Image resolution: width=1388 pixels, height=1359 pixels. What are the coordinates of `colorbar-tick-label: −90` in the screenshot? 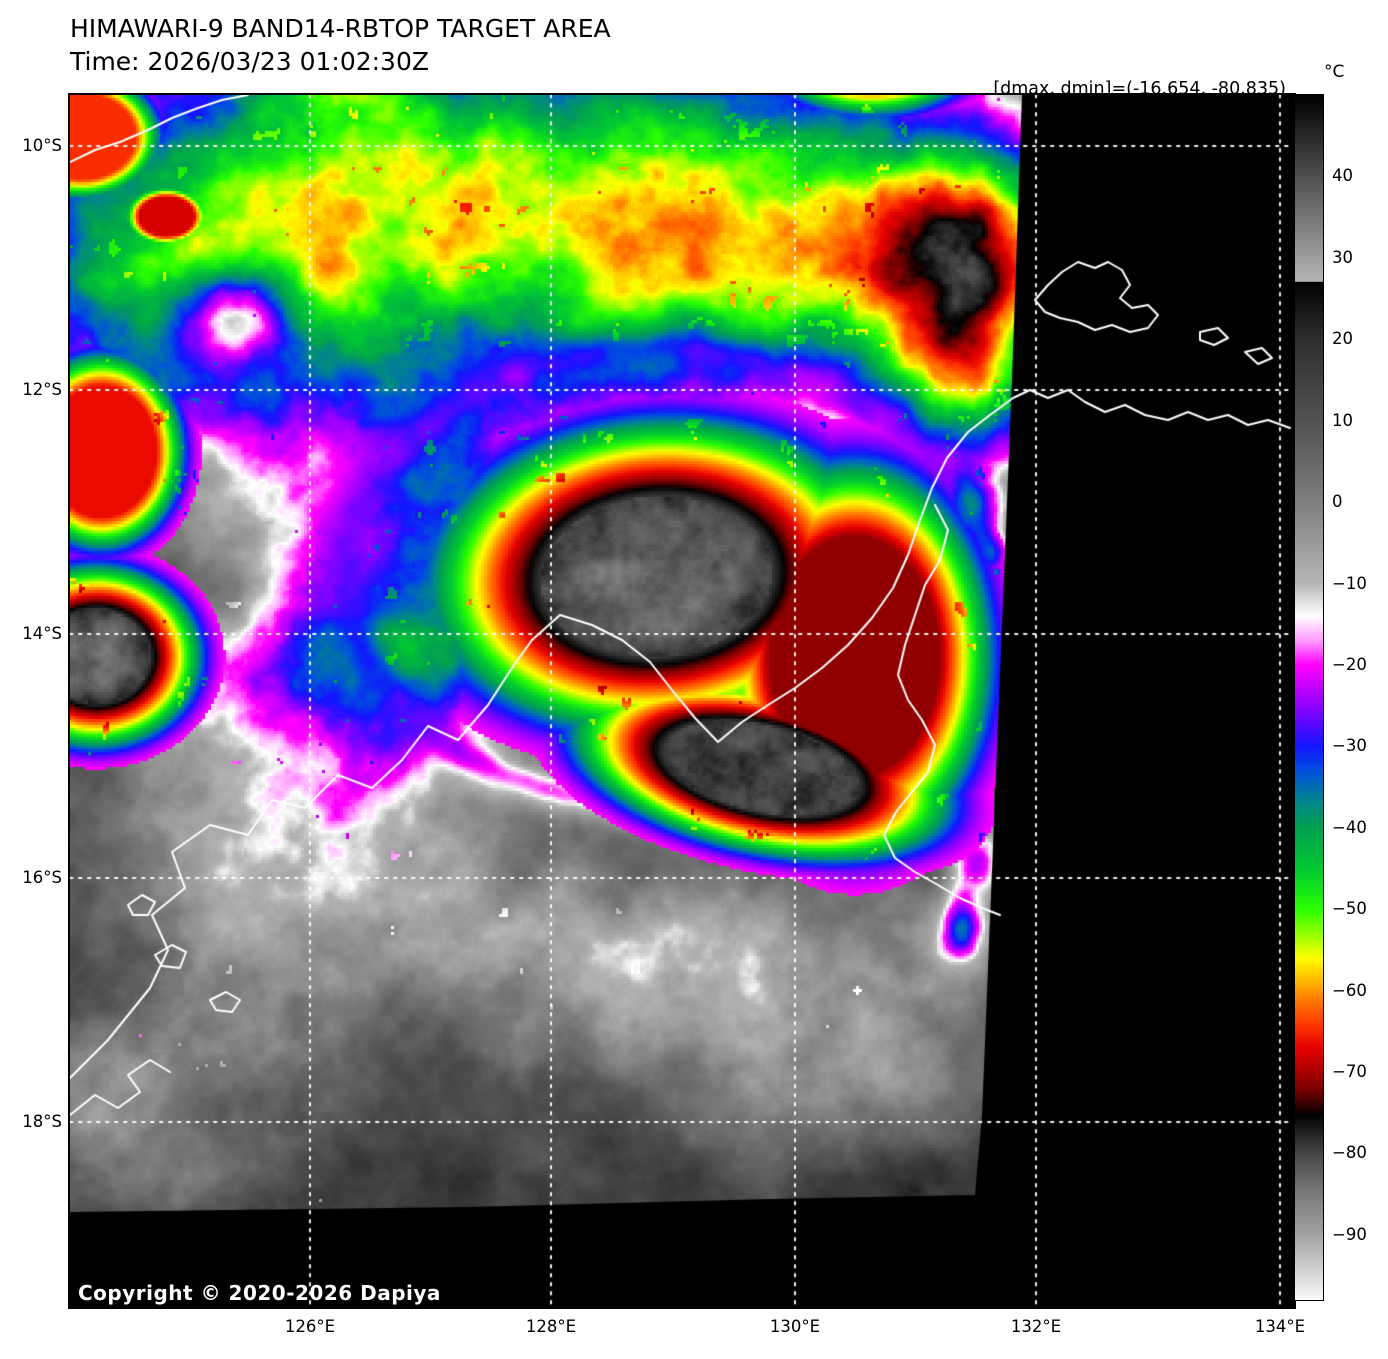 It's located at (1349, 1234).